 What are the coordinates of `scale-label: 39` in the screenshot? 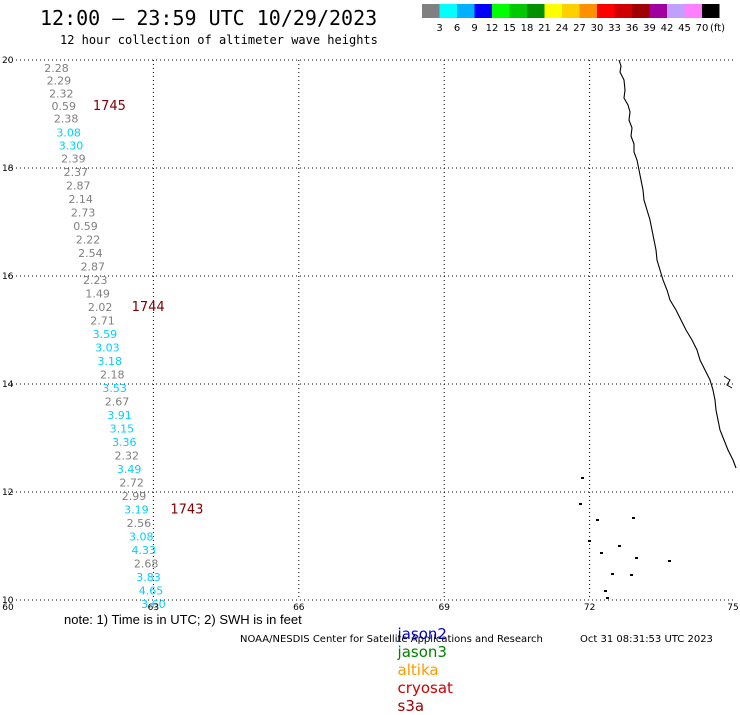 It's located at (649, 28).